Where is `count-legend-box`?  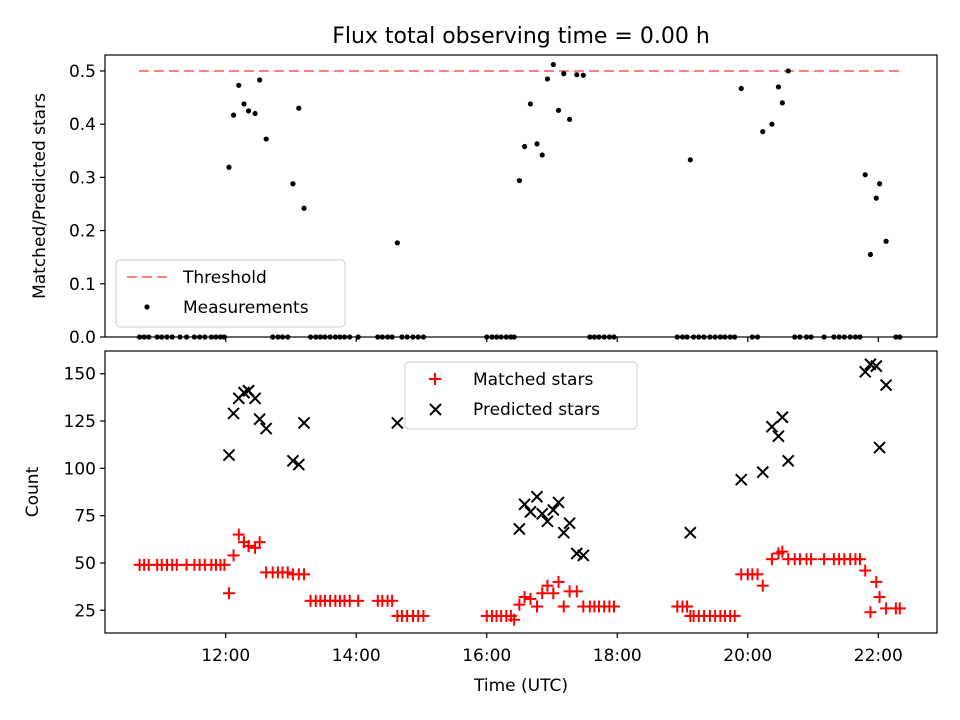 count-legend-box is located at coordinates (521, 395).